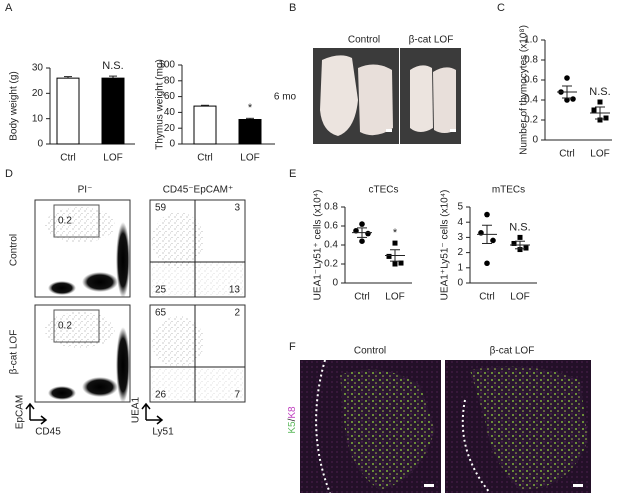  Describe the element at coordinates (460, 252) in the screenshot. I see `y-tick-label: 2` at that location.